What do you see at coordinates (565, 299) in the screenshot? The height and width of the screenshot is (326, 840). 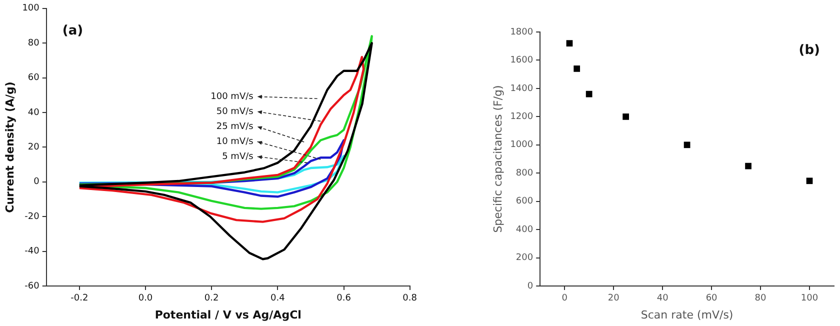 I see `x-tick-label: 0` at bounding box center [565, 299].